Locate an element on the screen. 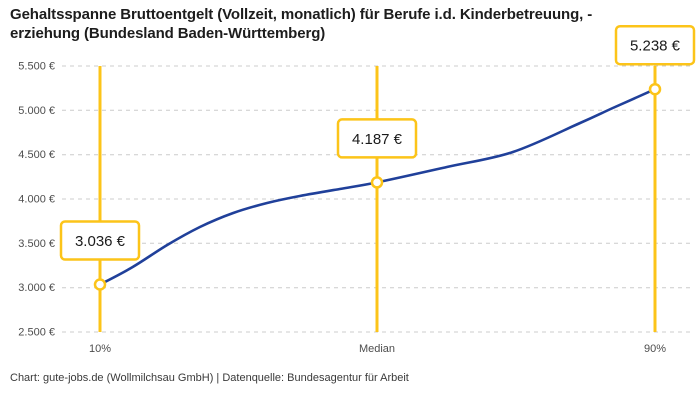 This screenshot has width=700, height=400. x-axis-label: 90% is located at coordinates (655, 349).